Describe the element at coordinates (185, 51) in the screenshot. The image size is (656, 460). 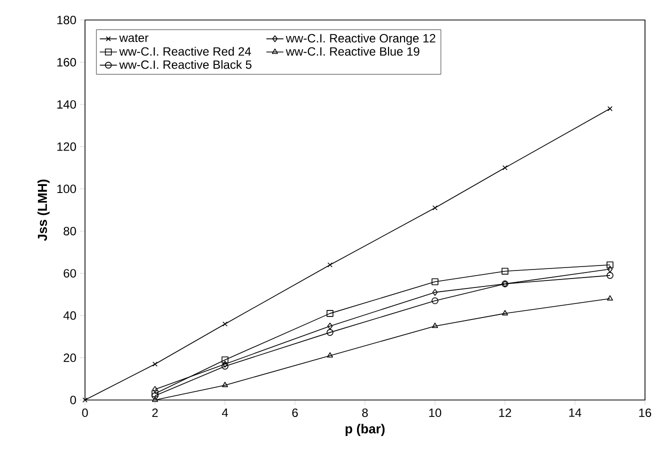
I see `legend-label: ww-C.I. Reactive Red 24` at that location.